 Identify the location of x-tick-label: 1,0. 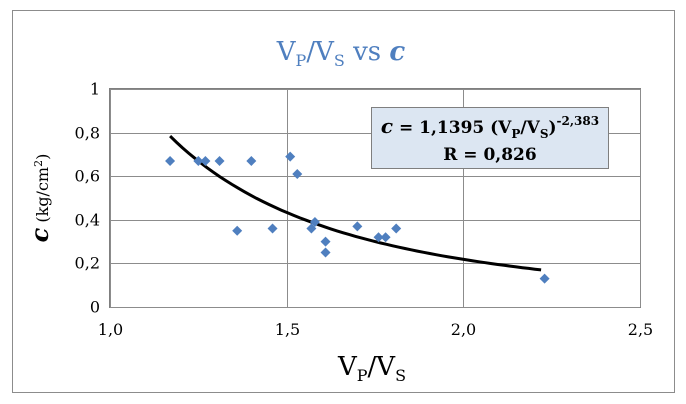
(110, 329).